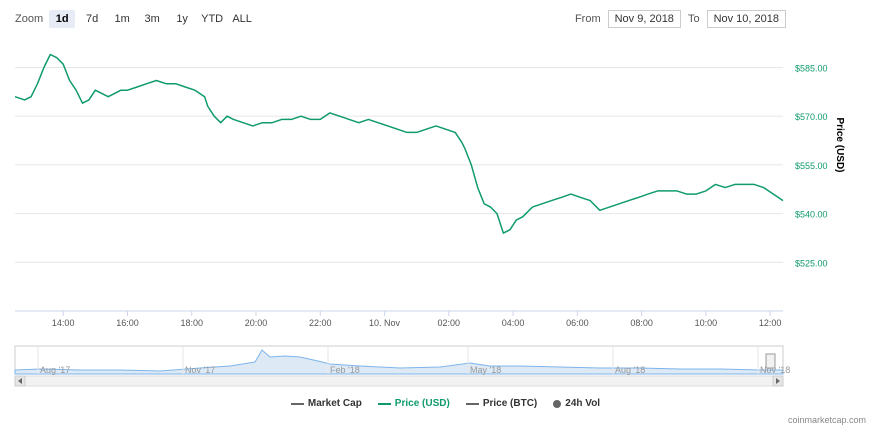 The width and height of the screenshot is (891, 439). I want to click on y-axis-ticks: $525.00 $540.00 $555.00 $570.00 $585.00, so click(811, 165).